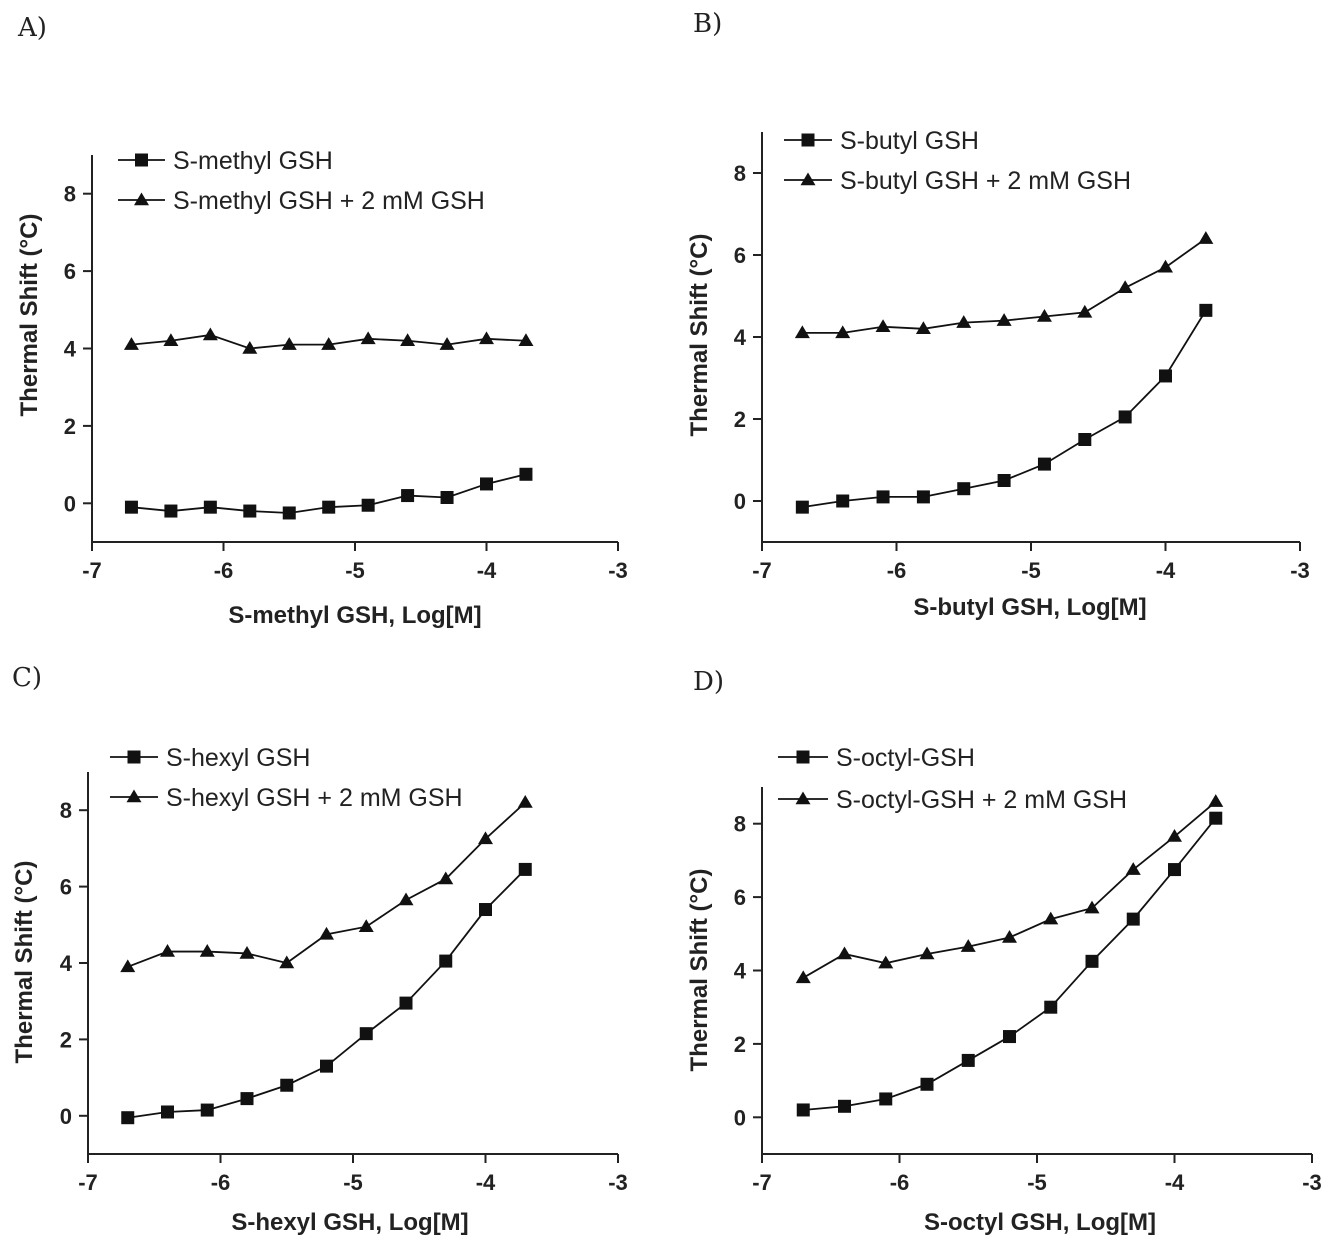  I want to click on panel-label: B), so click(707, 24).